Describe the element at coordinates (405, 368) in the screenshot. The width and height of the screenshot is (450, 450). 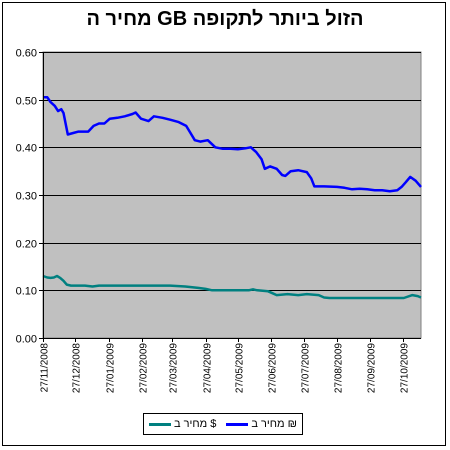
I see `x-tick-label: 27/10/2009` at that location.